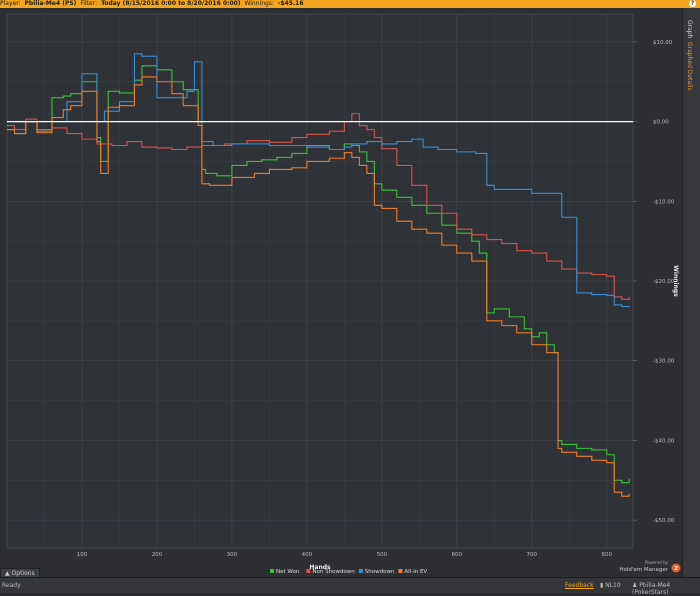 This screenshot has height=596, width=700. Describe the element at coordinates (89, 3) in the screenshot. I see `filter-label: Filter:` at that location.